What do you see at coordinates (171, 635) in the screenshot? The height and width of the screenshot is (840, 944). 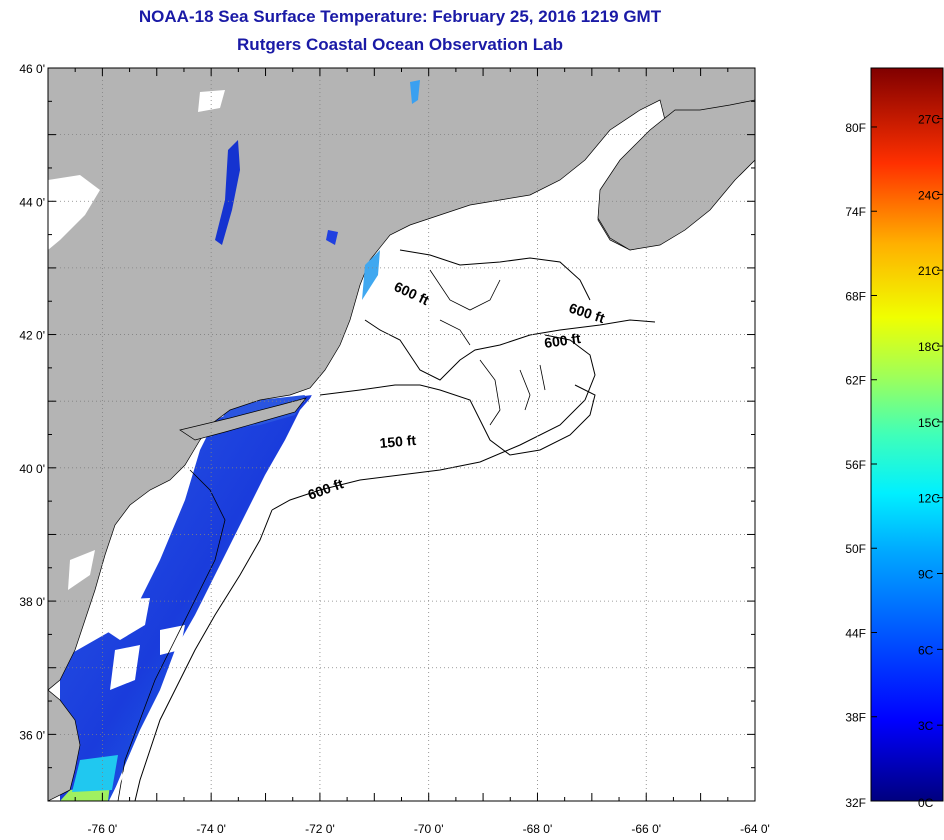 I see `contour-inner-shelf` at bounding box center [171, 635].